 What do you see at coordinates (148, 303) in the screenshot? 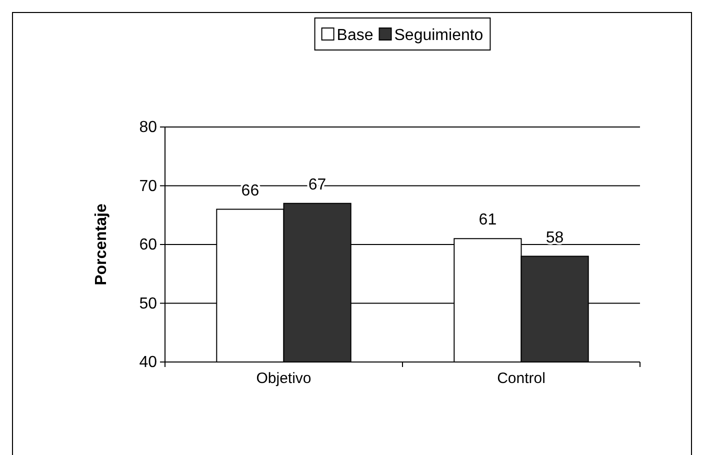
I see `y-tick-label: 50` at bounding box center [148, 303].